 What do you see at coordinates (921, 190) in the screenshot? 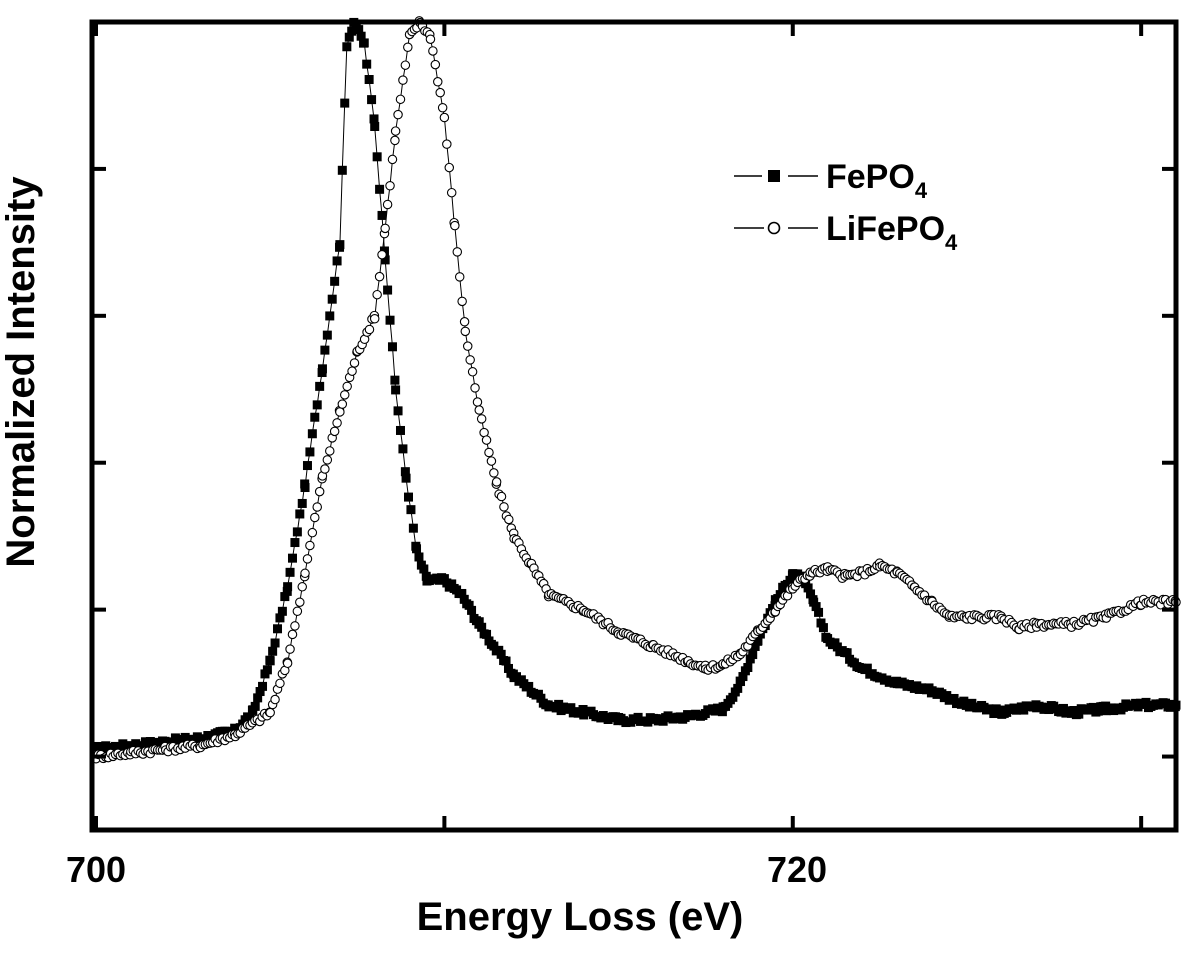
I see `legend-label-fepo4-sub: 4` at bounding box center [921, 190].